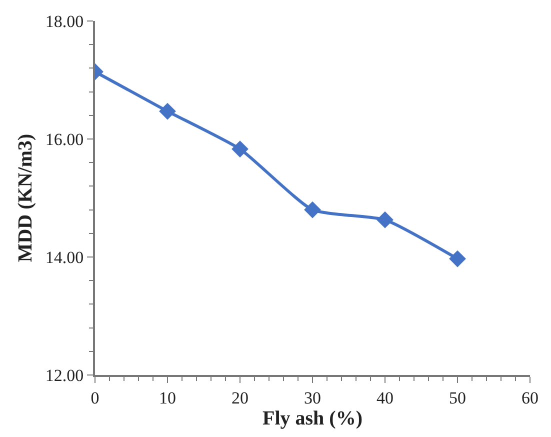 This screenshot has height=437, width=551. Describe the element at coordinates (64, 257) in the screenshot. I see `y-tick-label: 14.00` at that location.